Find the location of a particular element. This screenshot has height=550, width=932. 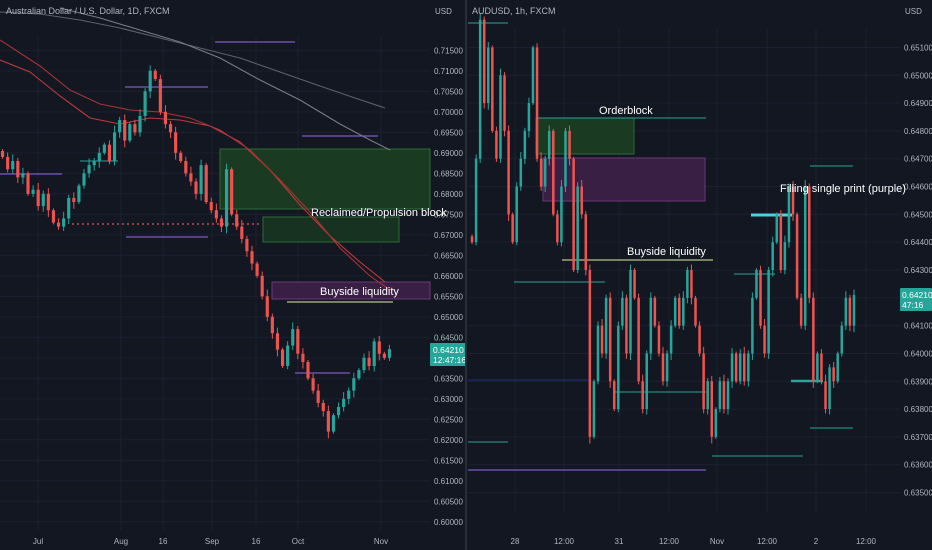

reclaimed-inner-zone is located at coordinates (331, 229).